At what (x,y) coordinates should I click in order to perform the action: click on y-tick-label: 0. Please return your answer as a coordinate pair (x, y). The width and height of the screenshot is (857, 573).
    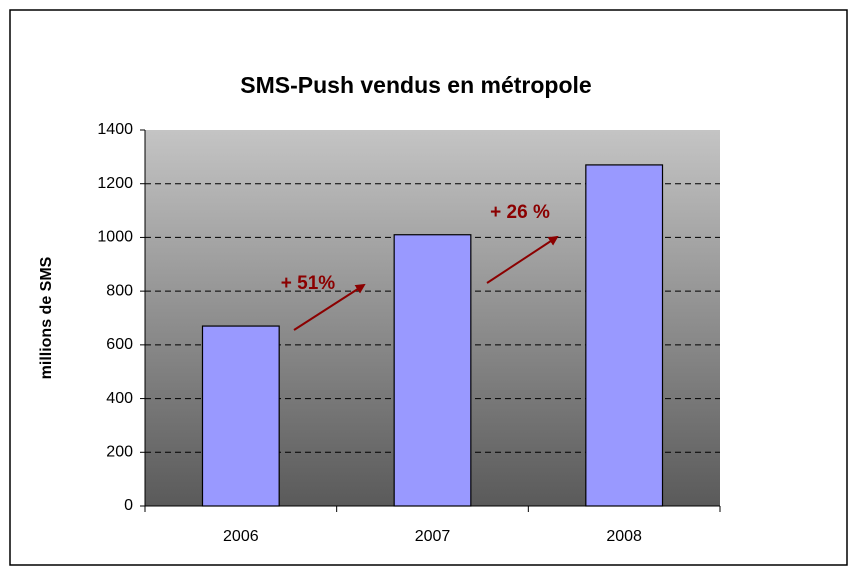
    Looking at the image, I should click on (128, 505).